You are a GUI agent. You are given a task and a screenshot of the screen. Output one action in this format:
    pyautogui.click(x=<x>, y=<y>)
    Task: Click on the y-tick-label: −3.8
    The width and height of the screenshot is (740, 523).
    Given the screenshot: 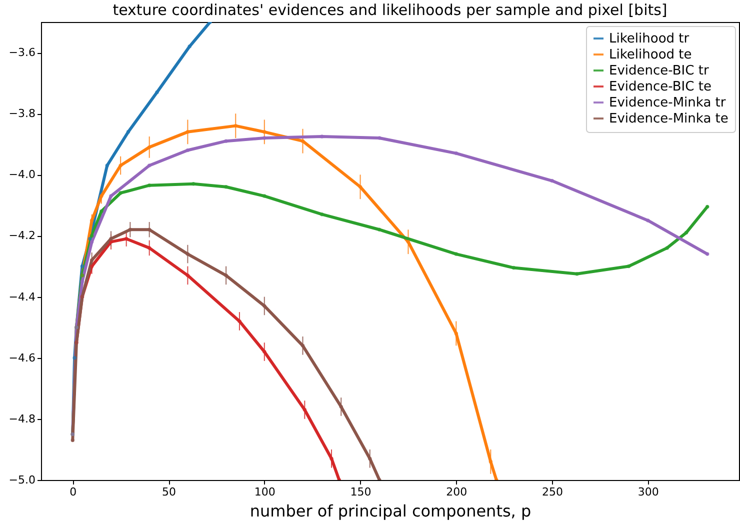 What is the action you would take?
    pyautogui.click(x=22, y=113)
    